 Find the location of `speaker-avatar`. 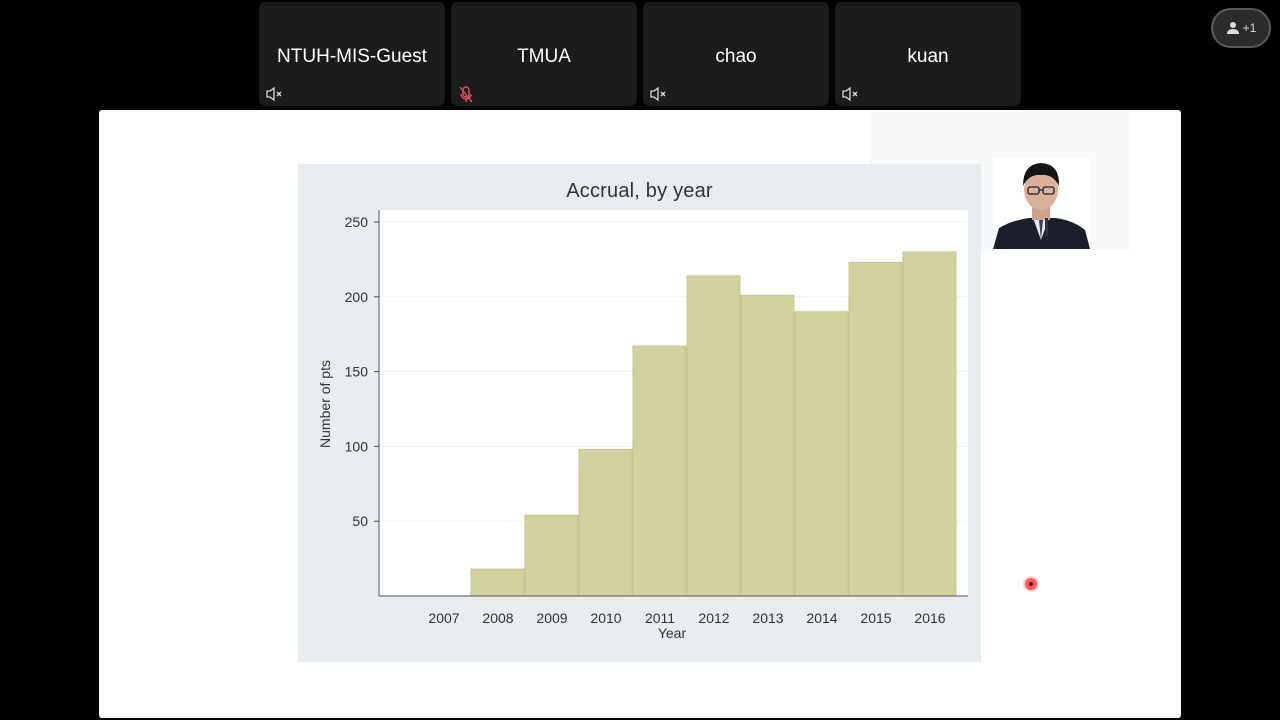

speaker-avatar is located at coordinates (1041, 203).